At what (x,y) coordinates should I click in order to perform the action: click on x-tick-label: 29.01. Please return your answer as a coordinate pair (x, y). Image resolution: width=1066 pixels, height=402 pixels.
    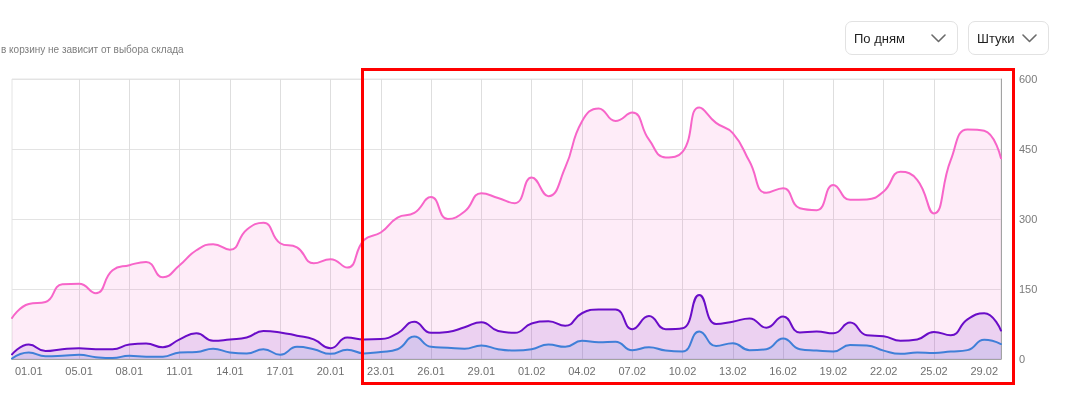
    Looking at the image, I should click on (481, 370).